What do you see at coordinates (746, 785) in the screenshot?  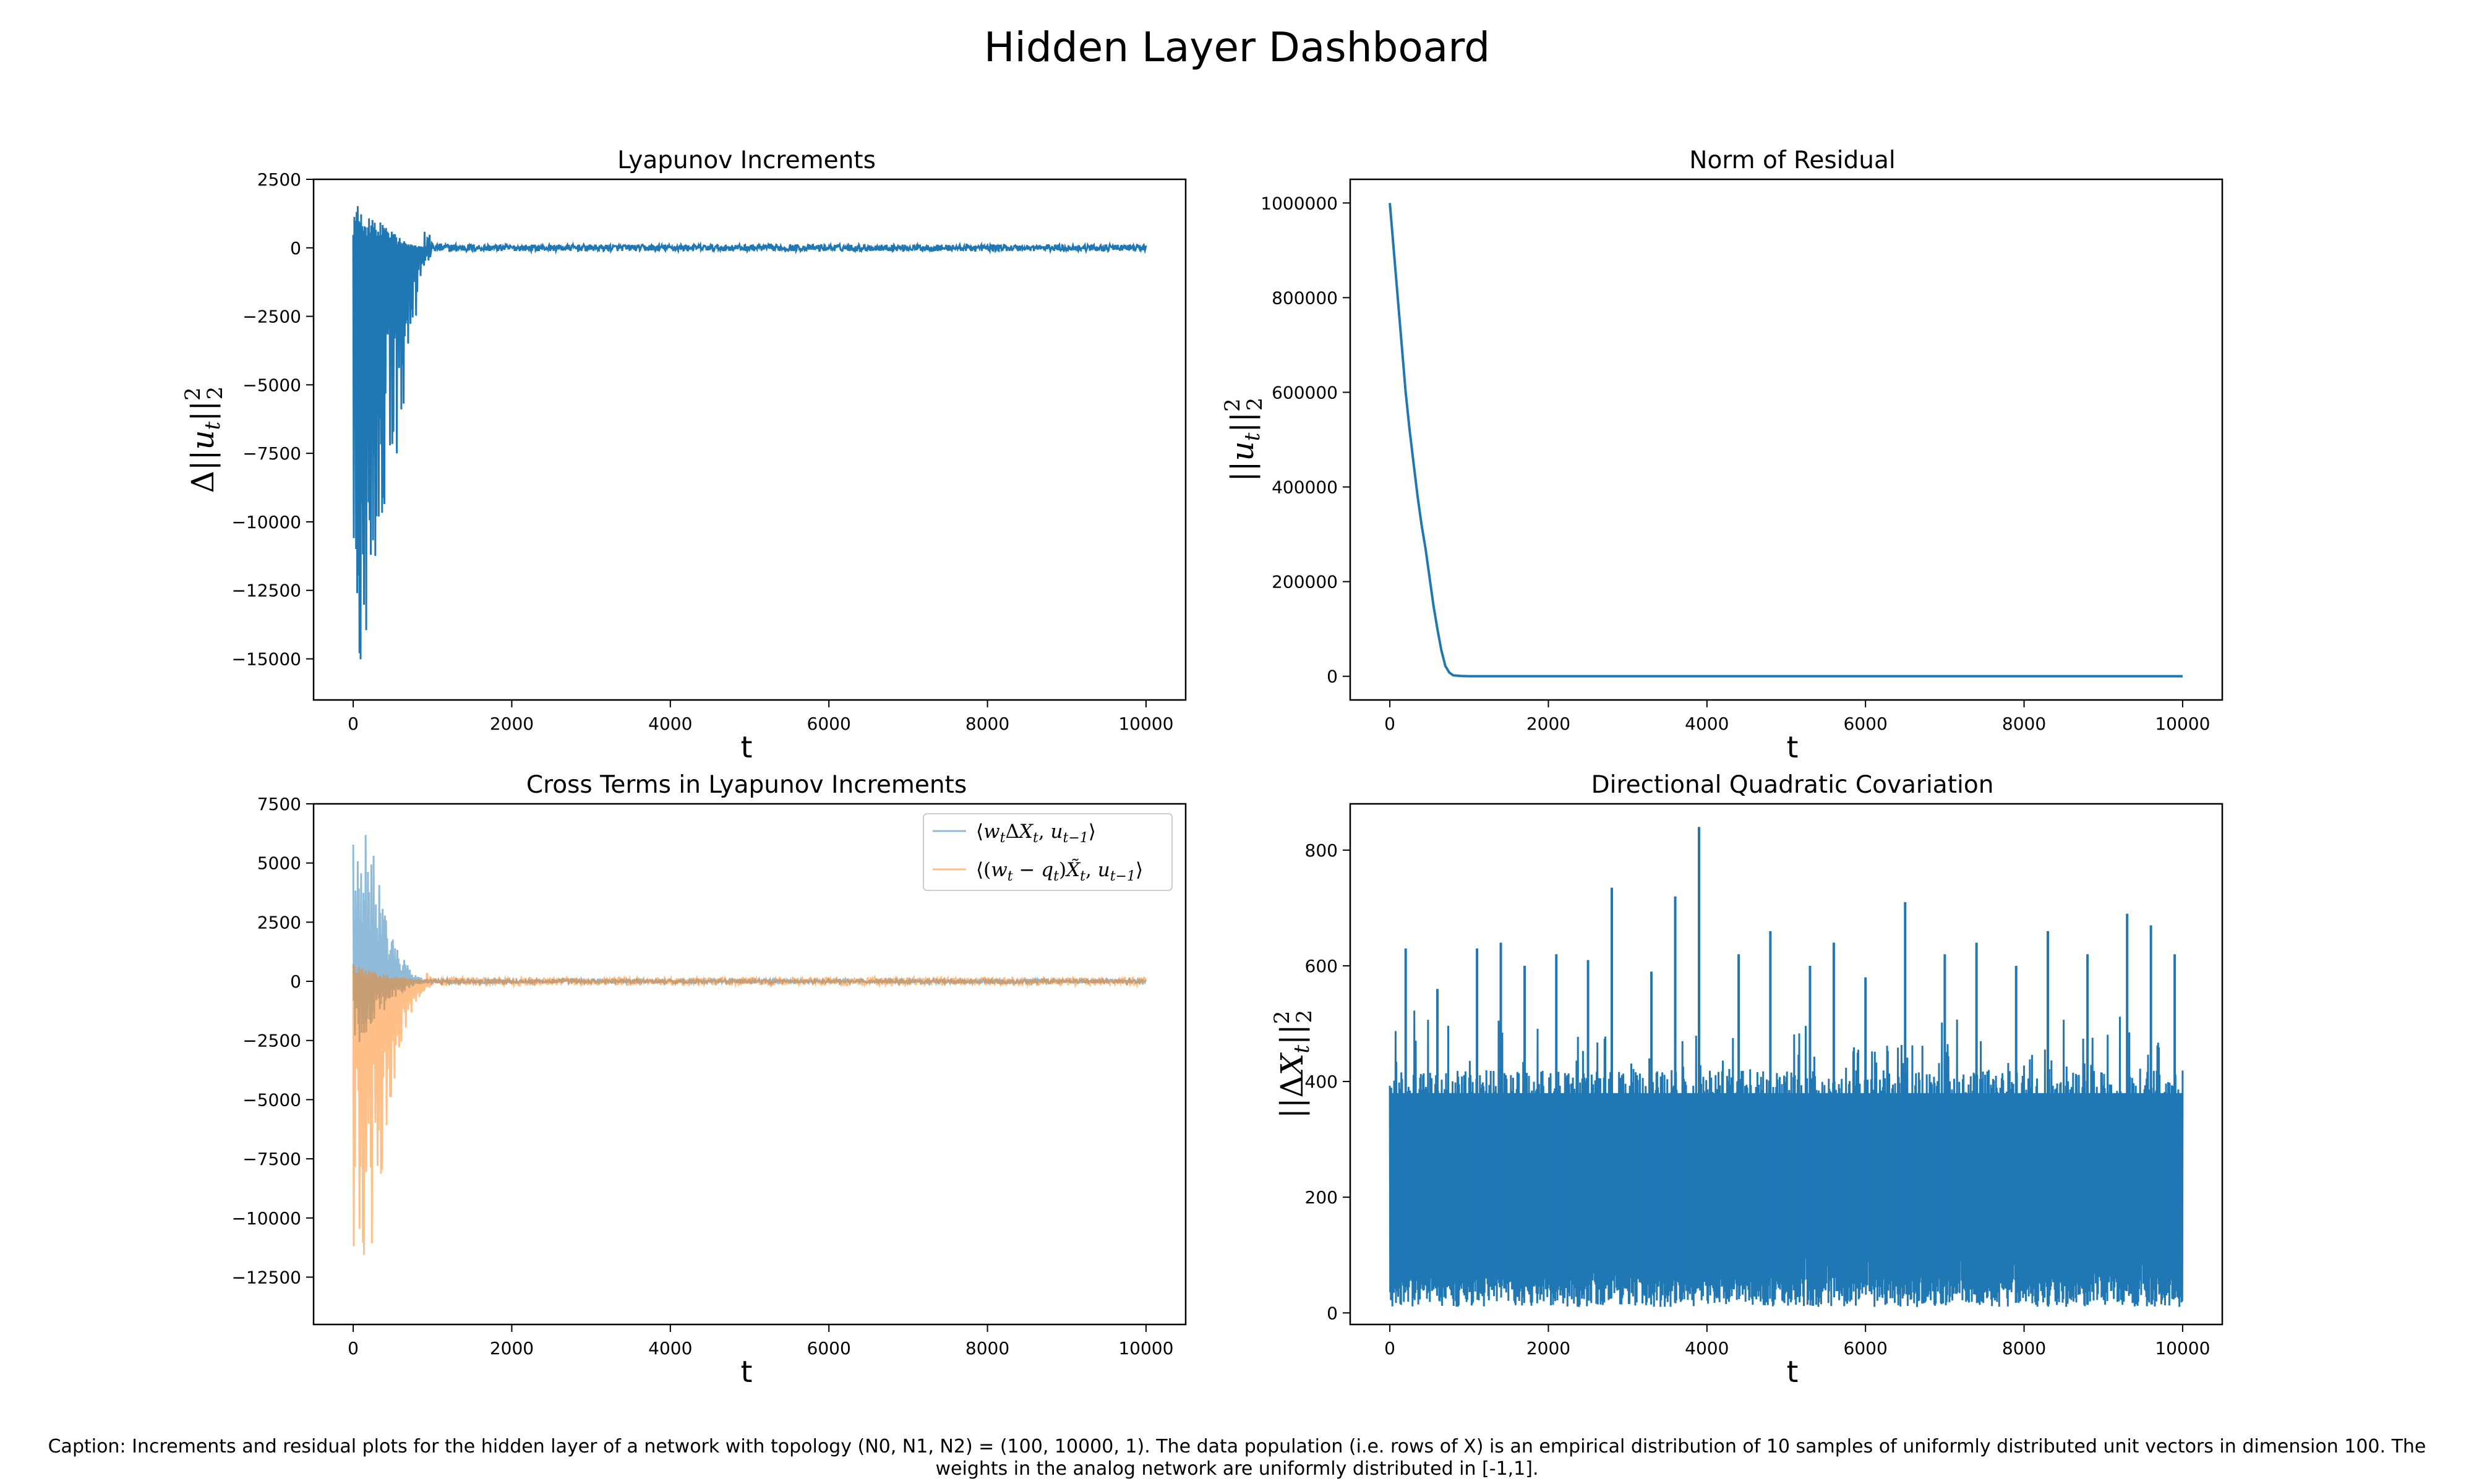 I see `panel-title: Cross Terms in Lyapunov Increments` at bounding box center [746, 785].